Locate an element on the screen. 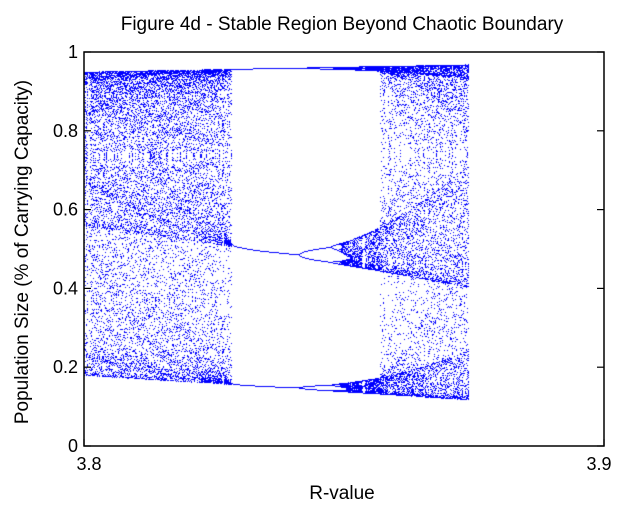  x-axis-label: R-value is located at coordinates (341, 493).